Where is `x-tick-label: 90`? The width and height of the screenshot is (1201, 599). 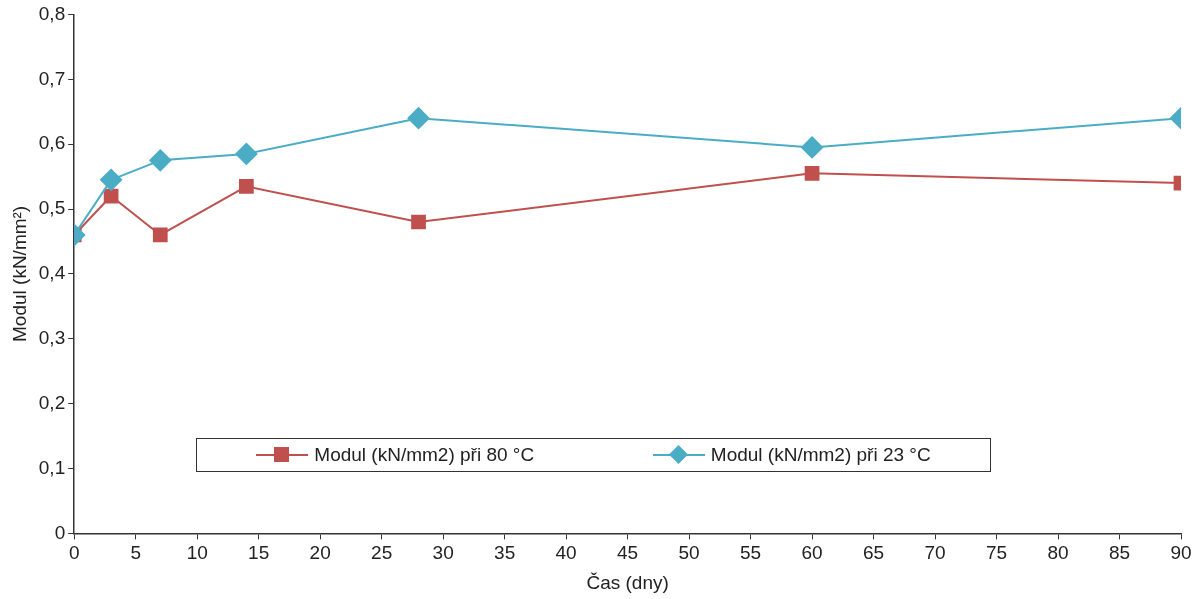
x-tick-label: 90 is located at coordinates (1181, 553).